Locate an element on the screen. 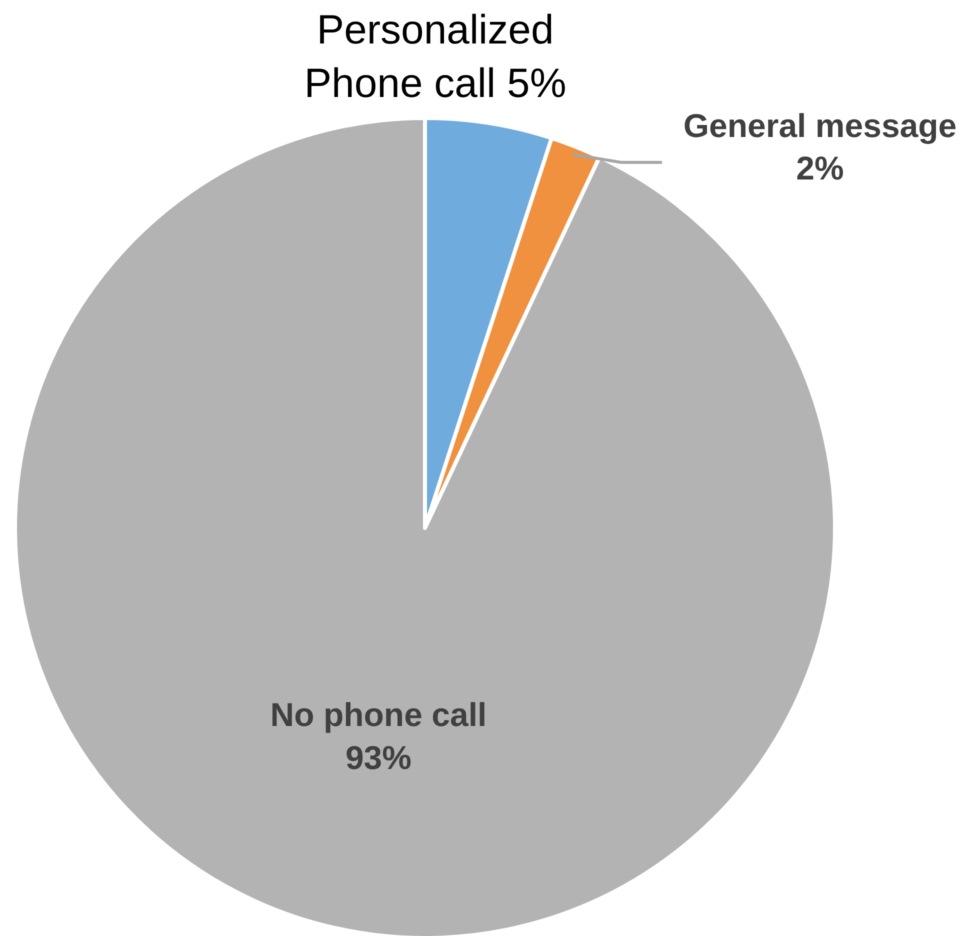  data-label: 2% is located at coordinates (820, 168).